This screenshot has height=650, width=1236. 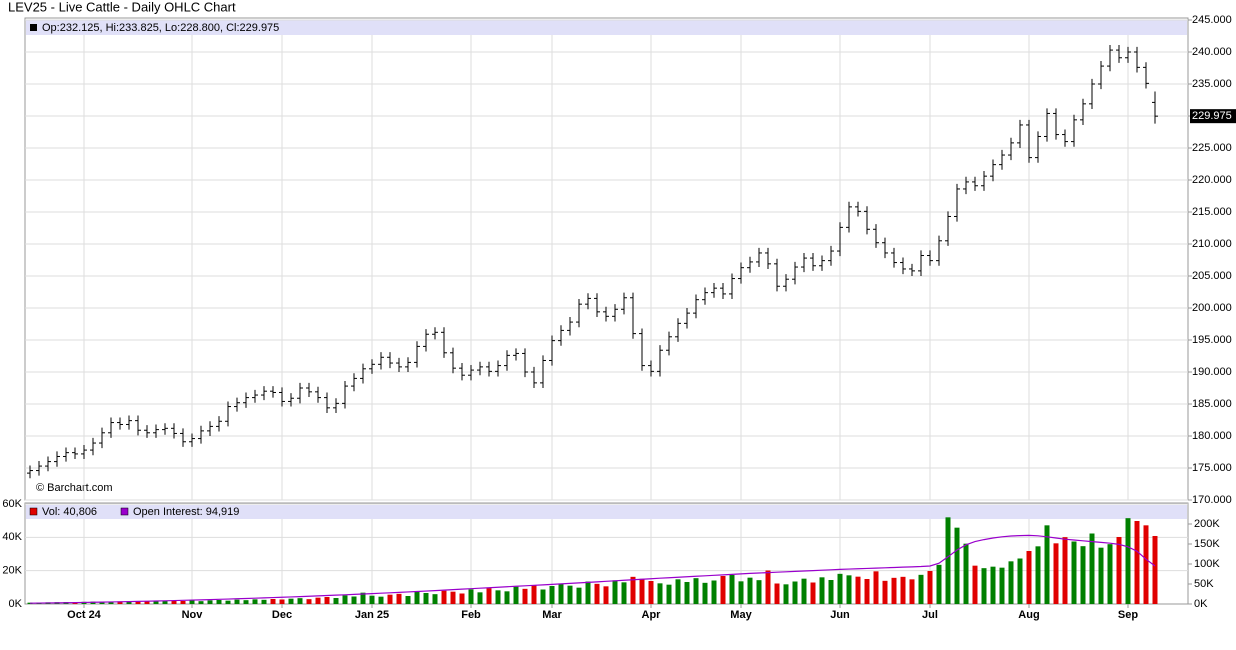 What do you see at coordinates (1207, 524) in the screenshot?
I see `y2-tick-label: 200K` at bounding box center [1207, 524].